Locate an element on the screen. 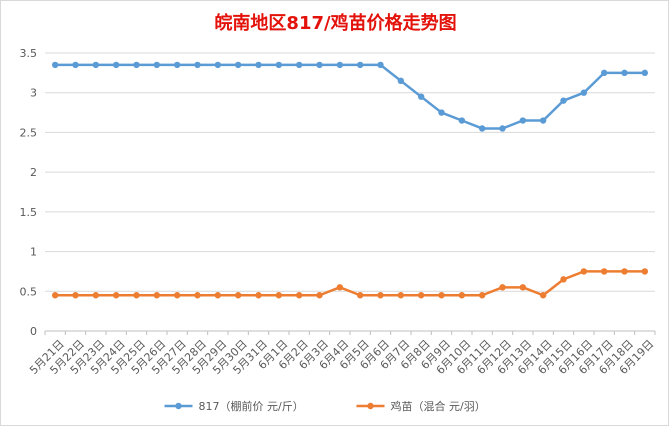 The width and height of the screenshot is (671, 428). y-tick-label: 3.5 is located at coordinates (29, 53).